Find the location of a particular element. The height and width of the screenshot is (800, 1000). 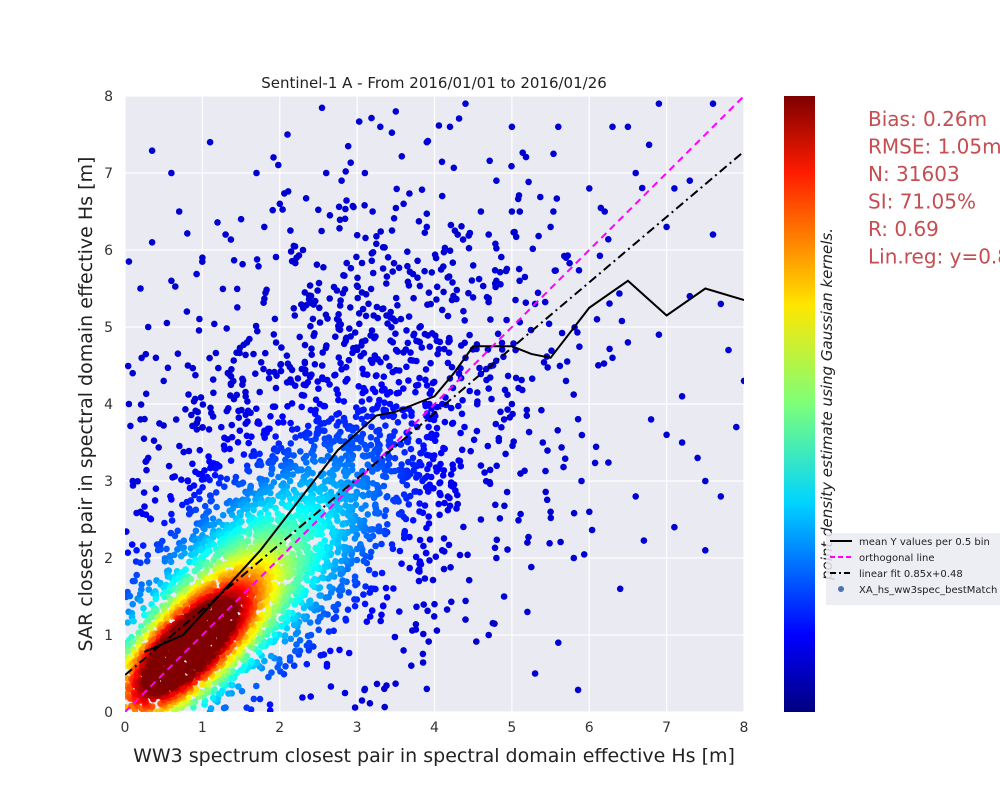

colorbar is located at coordinates (799, 404).